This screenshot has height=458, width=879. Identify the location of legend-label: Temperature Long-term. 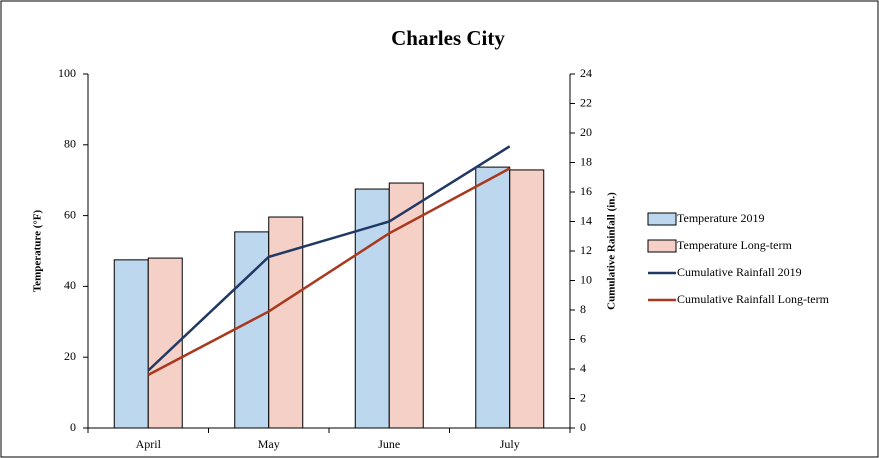
(734, 245).